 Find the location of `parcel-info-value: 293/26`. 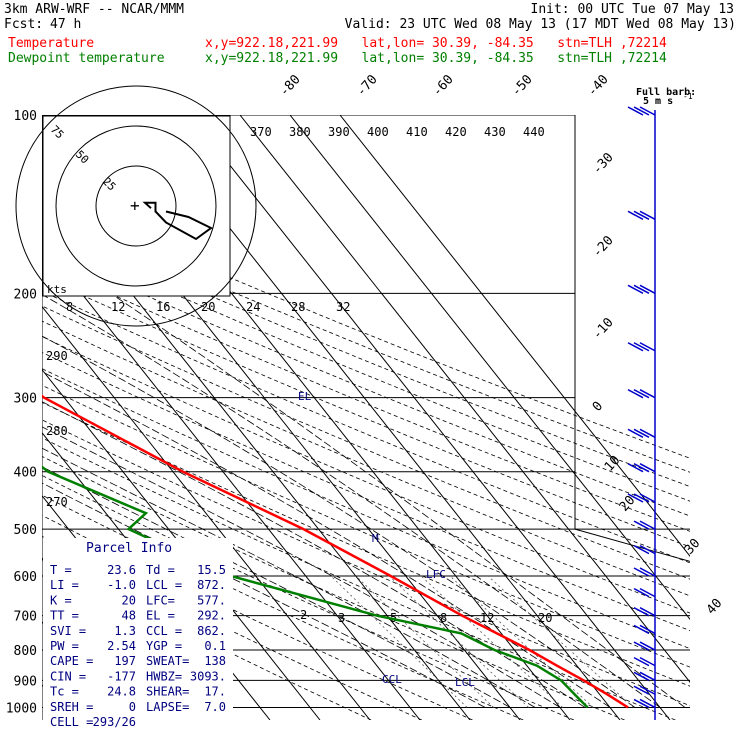

parcel-info-value: 293/26 is located at coordinates (114, 722).